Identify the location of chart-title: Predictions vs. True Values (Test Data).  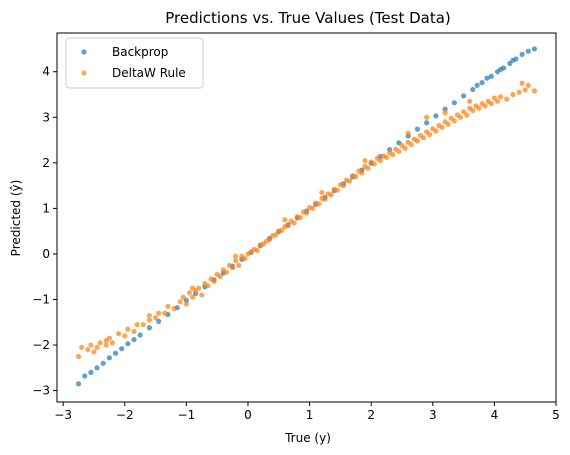
(308, 18).